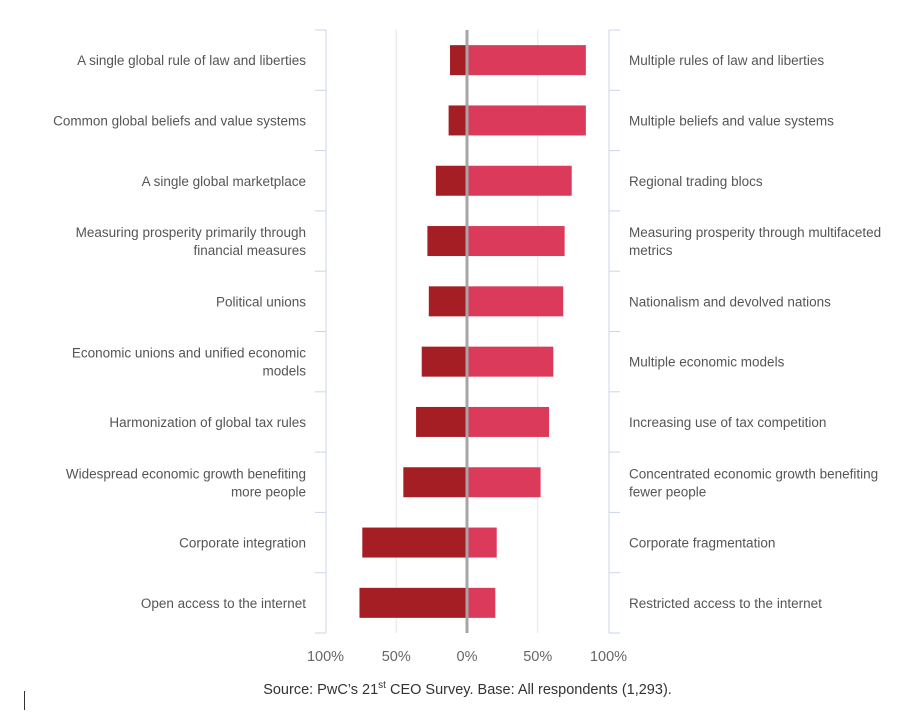 This screenshot has width=911, height=713. Describe the element at coordinates (702, 543) in the screenshot. I see `right-category-label: Corporate fragmentation` at that location.